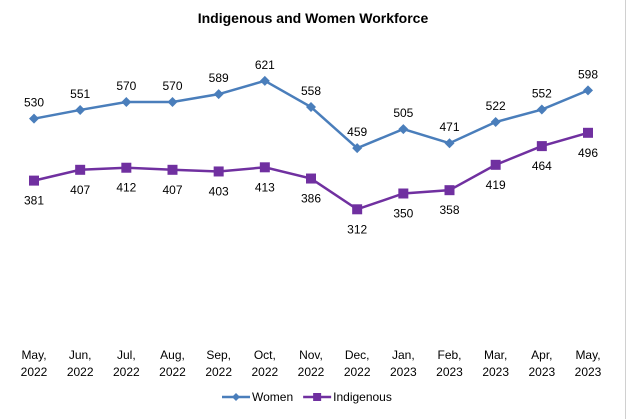  Describe the element at coordinates (126, 363) in the screenshot. I see `x-tick-label: Jul, 2022` at that location.